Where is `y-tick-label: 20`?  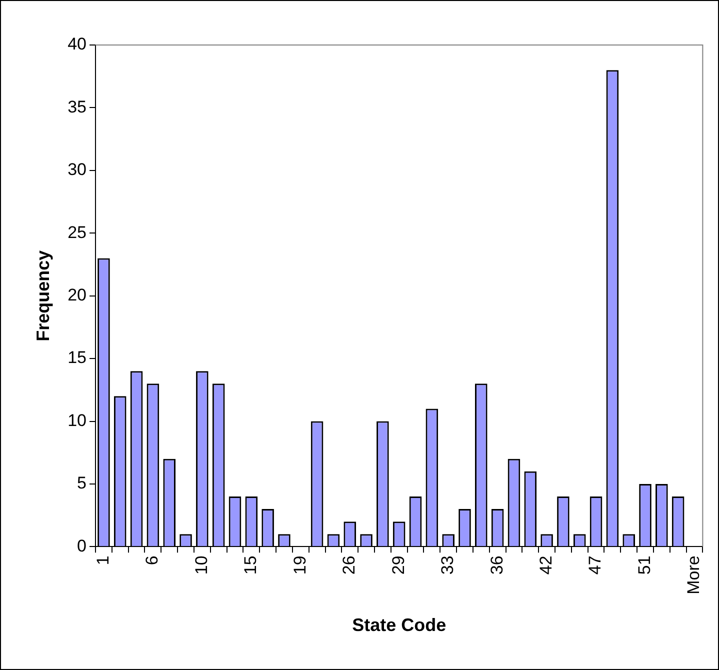 y-tick-label: 20 is located at coordinates (77, 295).